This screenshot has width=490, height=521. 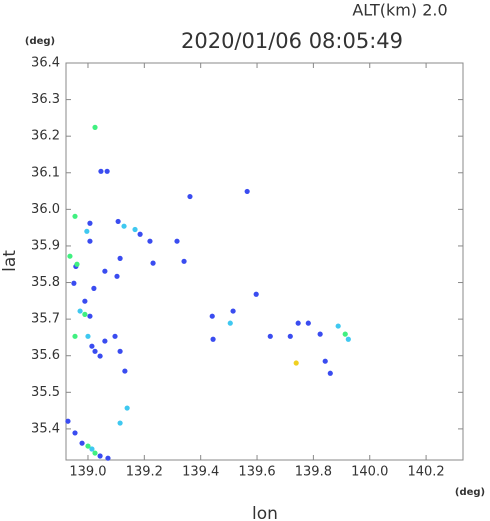 What do you see at coordinates (45, 355) in the screenshot?
I see `y-tick-label: 35.6` at bounding box center [45, 355].